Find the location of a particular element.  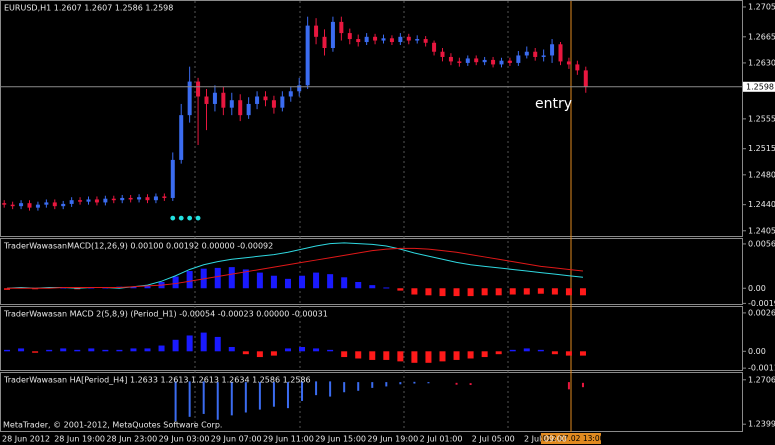

x-tick-label: 29 Jun 03:00 is located at coordinates (184, 439).